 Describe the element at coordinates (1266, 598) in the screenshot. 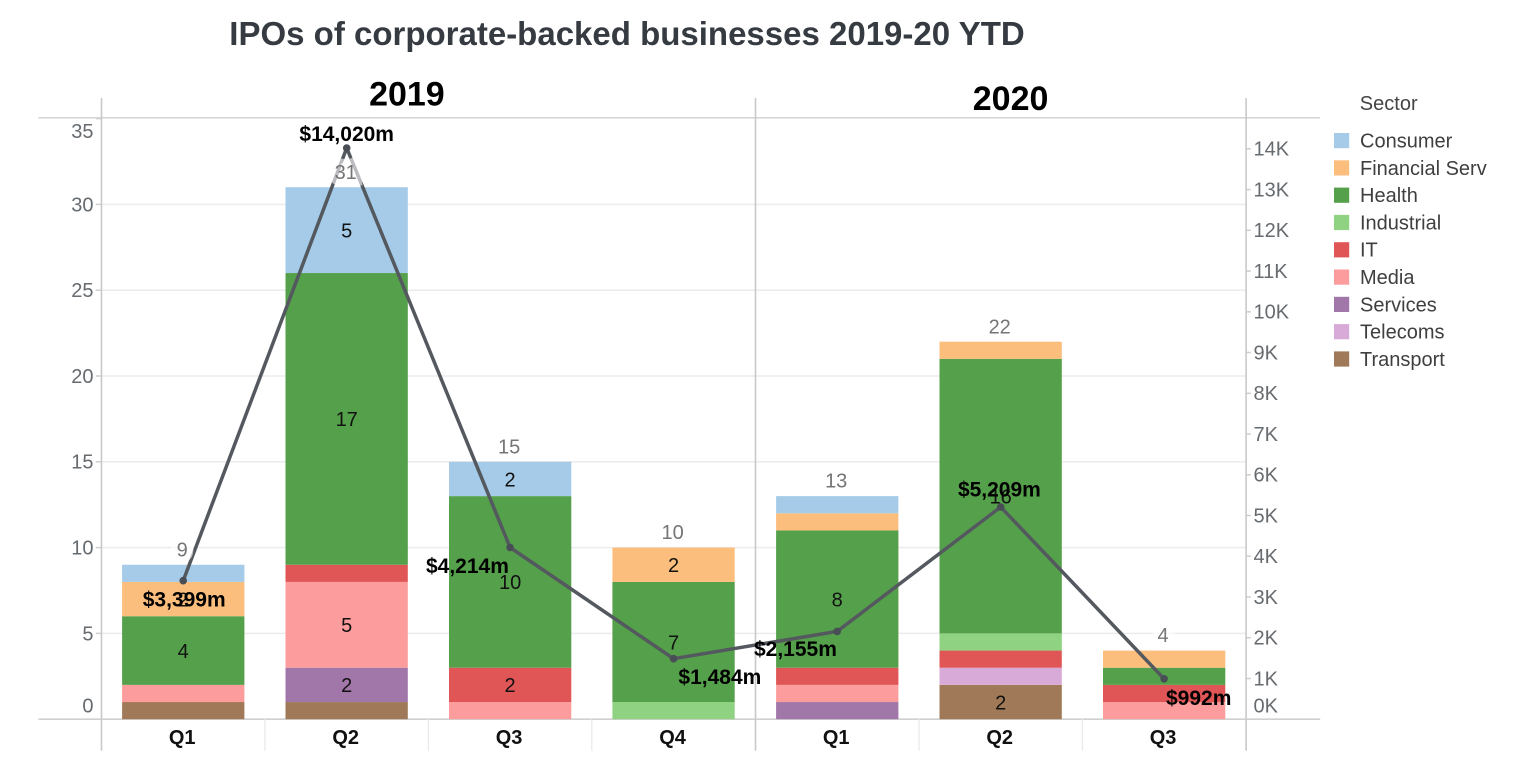

I see `svg-text: 3K` at that location.